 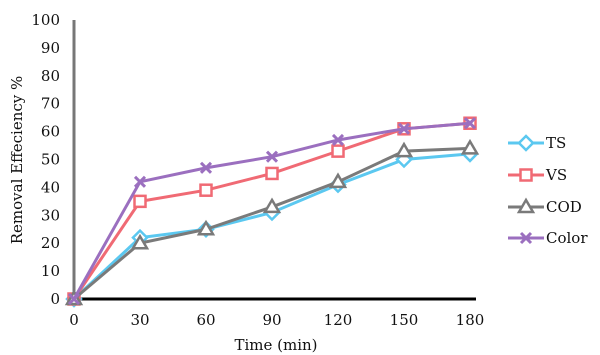 I want to click on y-tick-label: 30, so click(x=50, y=215).